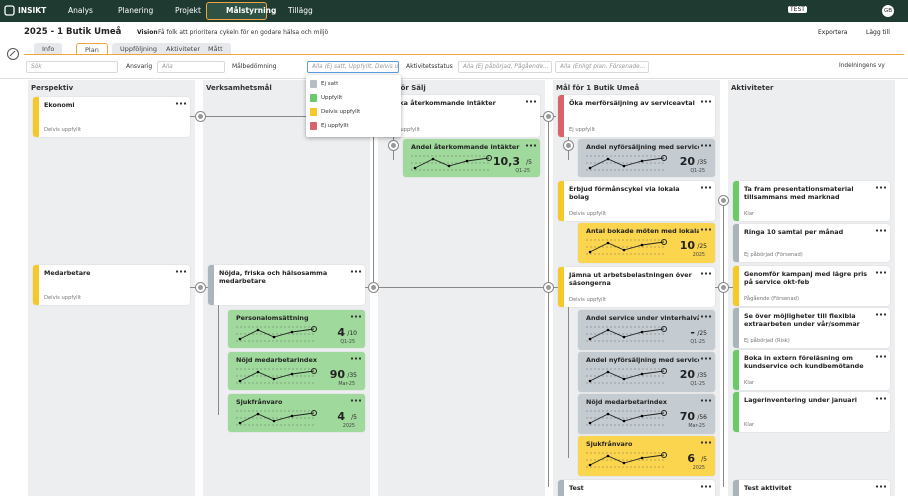 Image resolution: width=908 pixels, height=496 pixels. What do you see at coordinates (32, 10) in the screenshot?
I see `brand: INSIKT` at bounding box center [32, 10].